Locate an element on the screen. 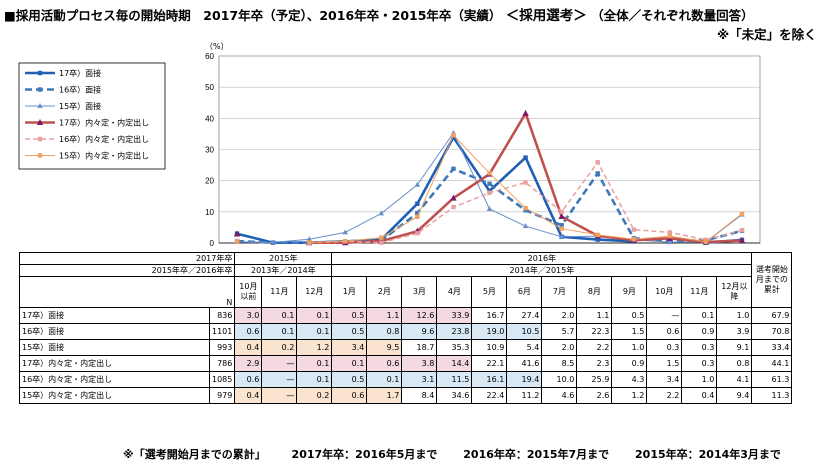  row-total: 11.3 is located at coordinates (772, 395).